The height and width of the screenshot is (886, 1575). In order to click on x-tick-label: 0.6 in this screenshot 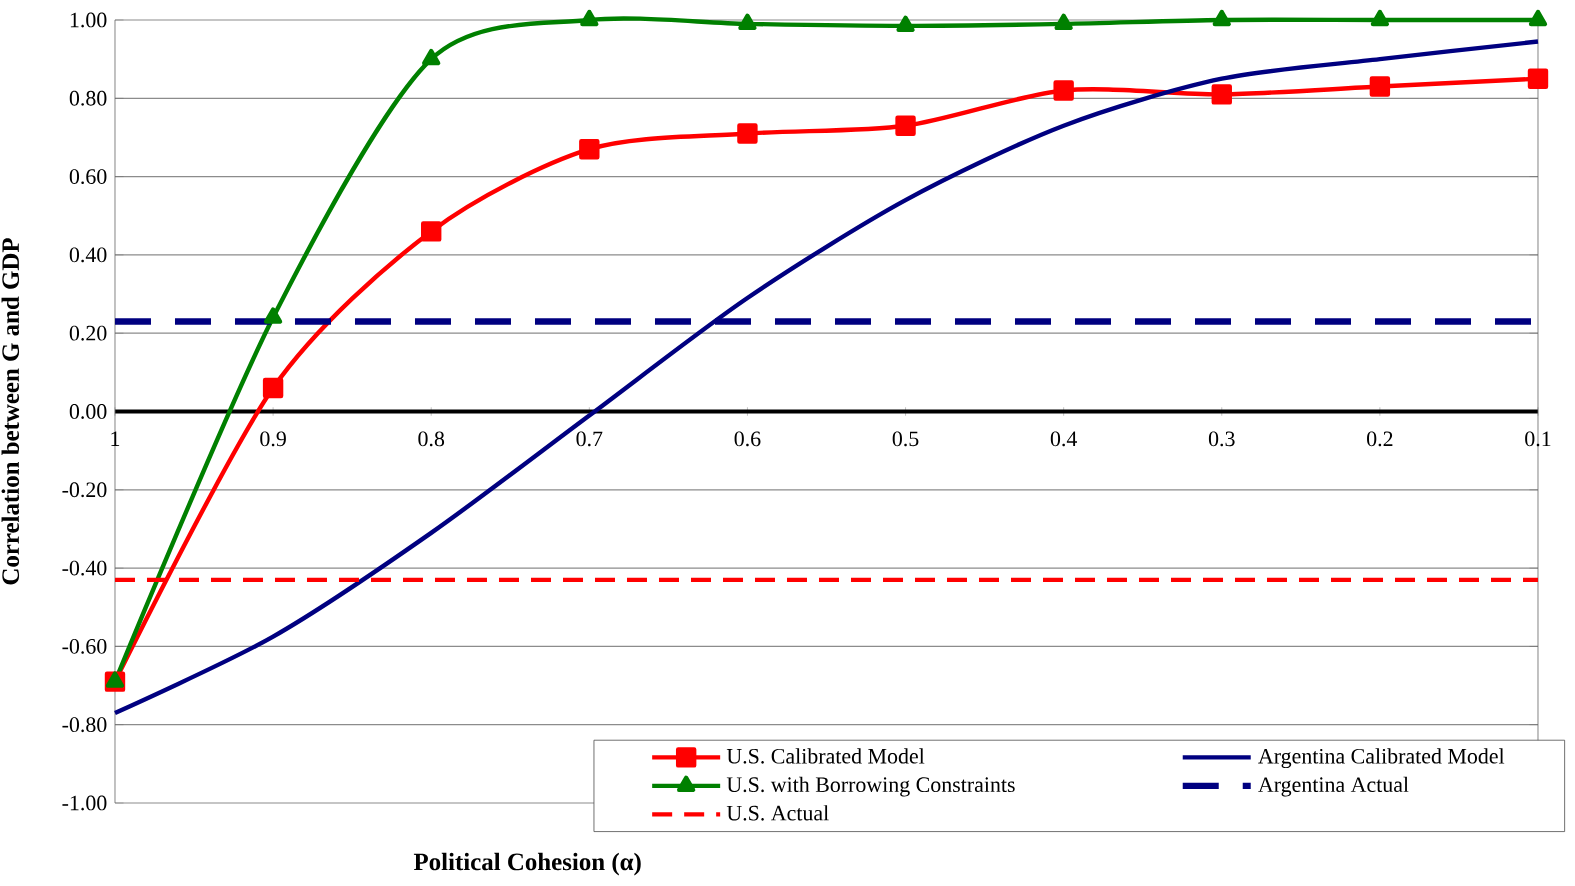, I will do `click(747, 439)`.